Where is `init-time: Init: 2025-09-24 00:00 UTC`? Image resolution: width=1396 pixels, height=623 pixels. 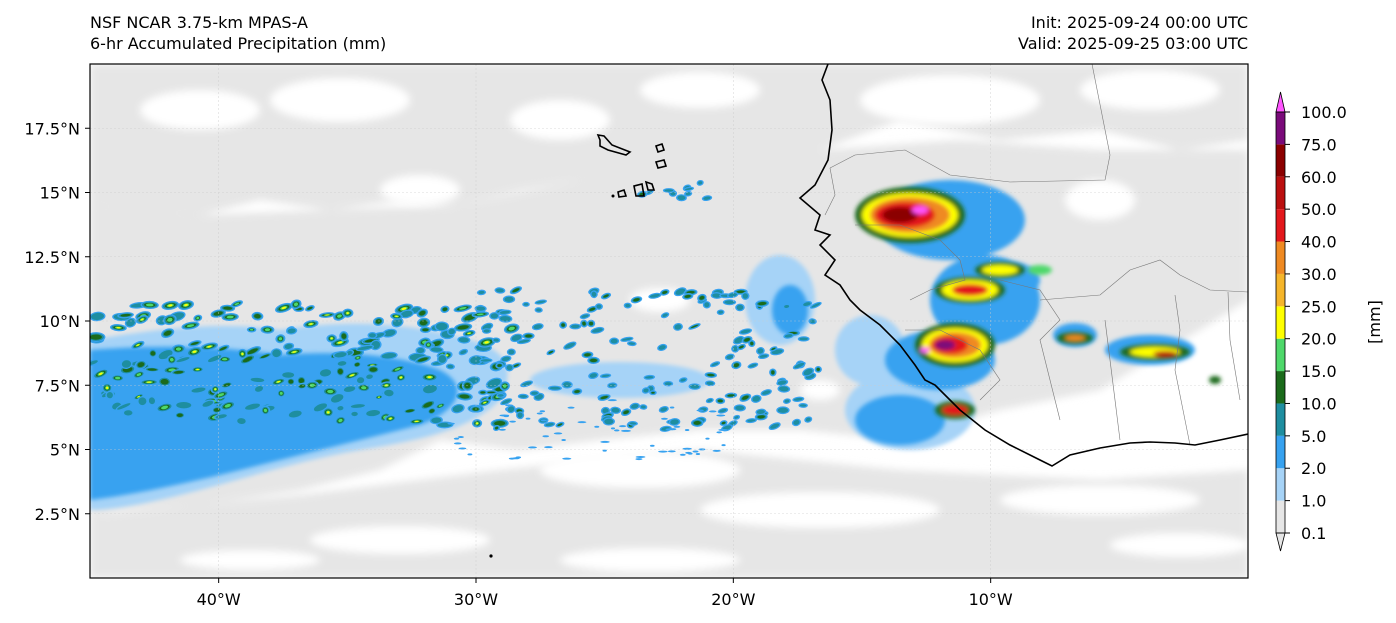
init-time: Init: 2025-09-24 00:00 UTC is located at coordinates (1139, 22).